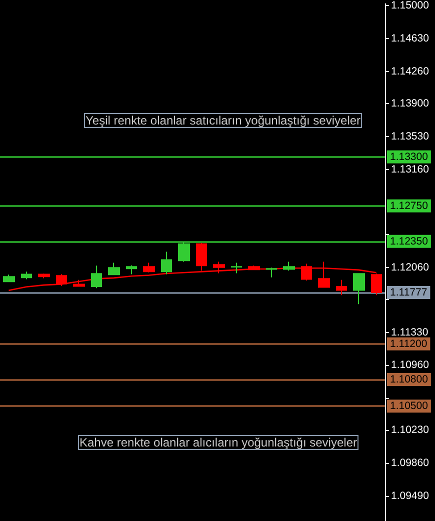 Image resolution: width=435 pixels, height=521 pixels. I want to click on y-tick-label: 1.12060, so click(410, 267).